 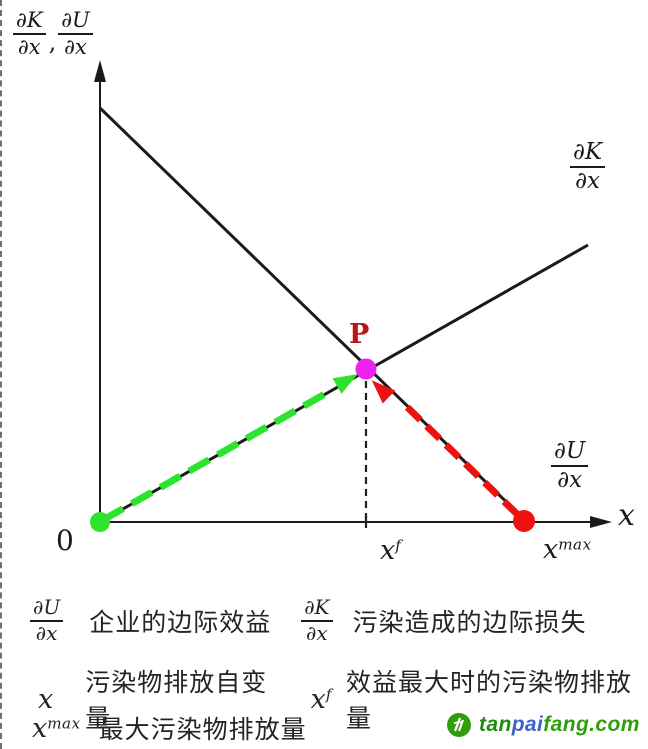 I want to click on label-comma: ,, so click(x=52, y=41).